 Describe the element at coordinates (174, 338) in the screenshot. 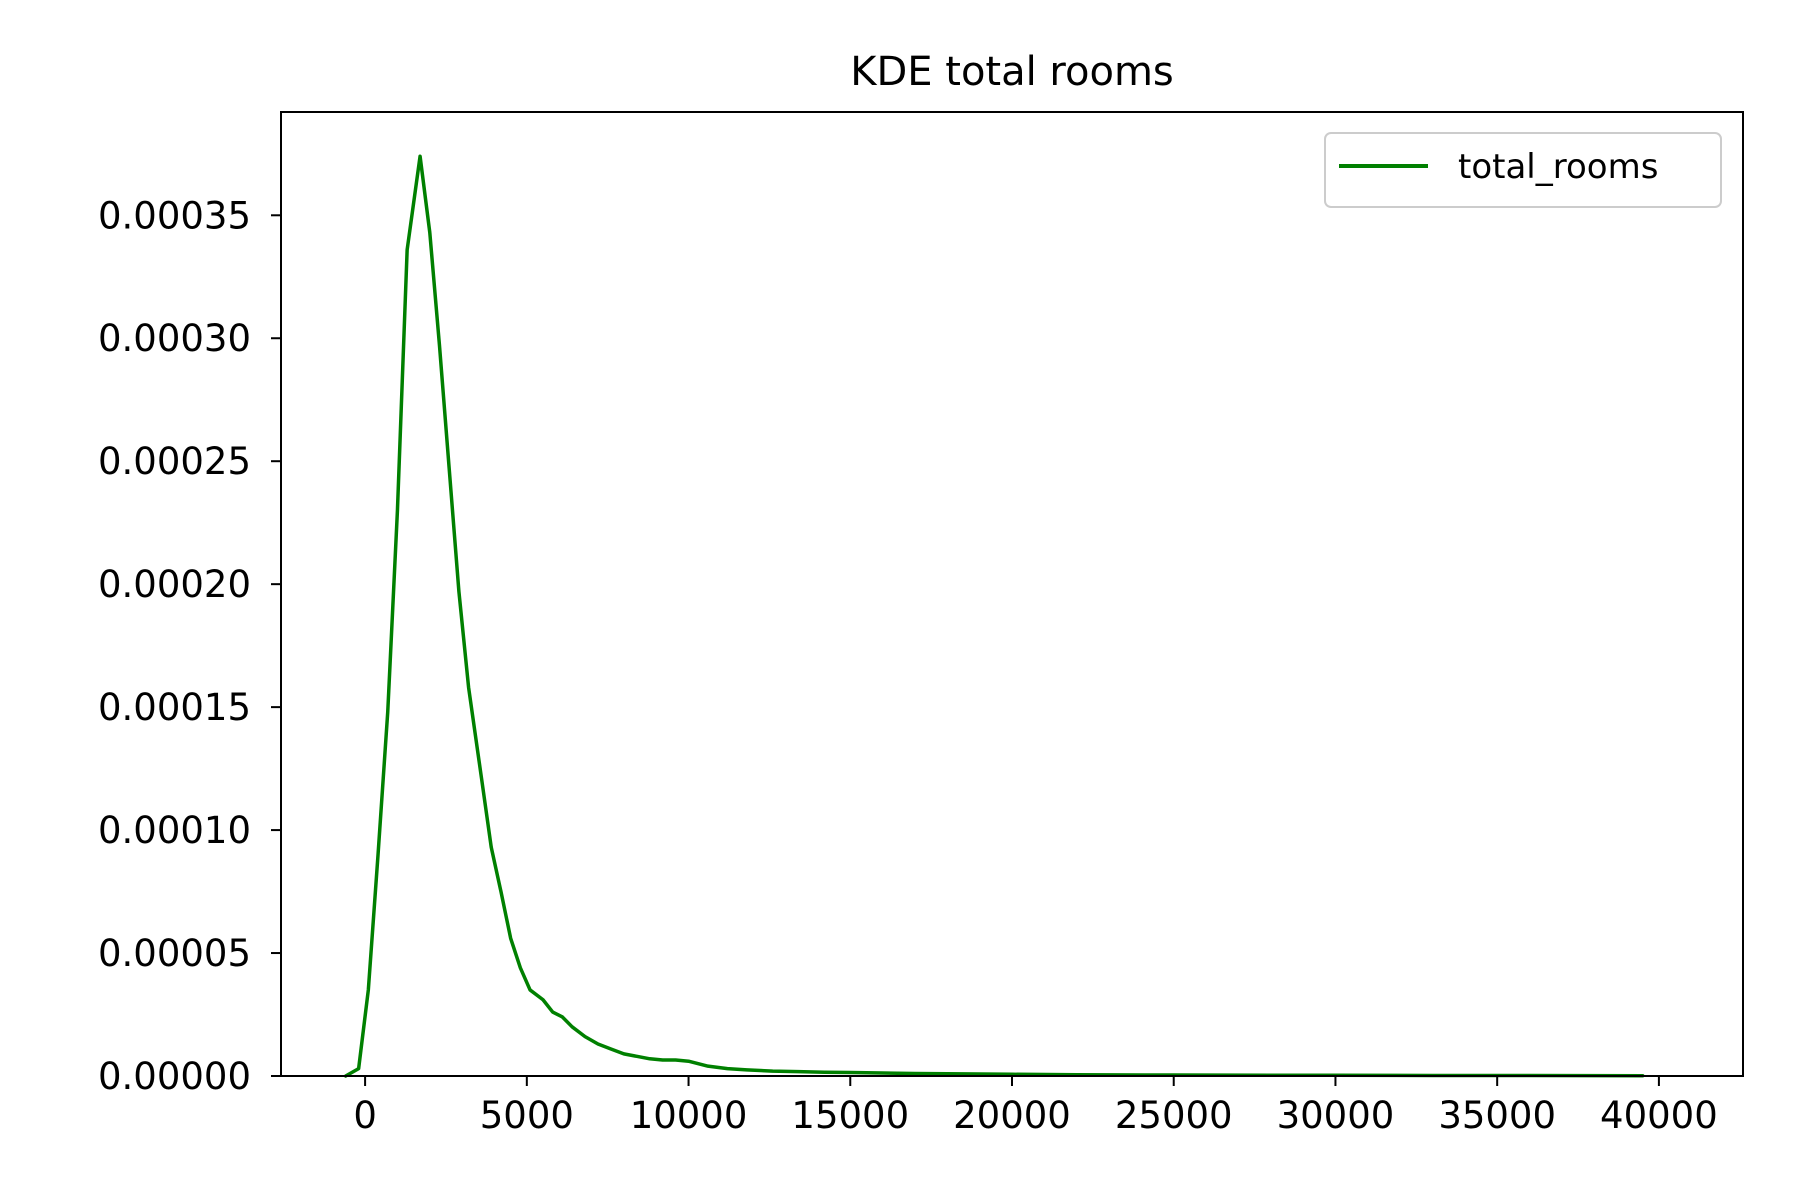

I see `y-tick-label: 0.00030` at that location.